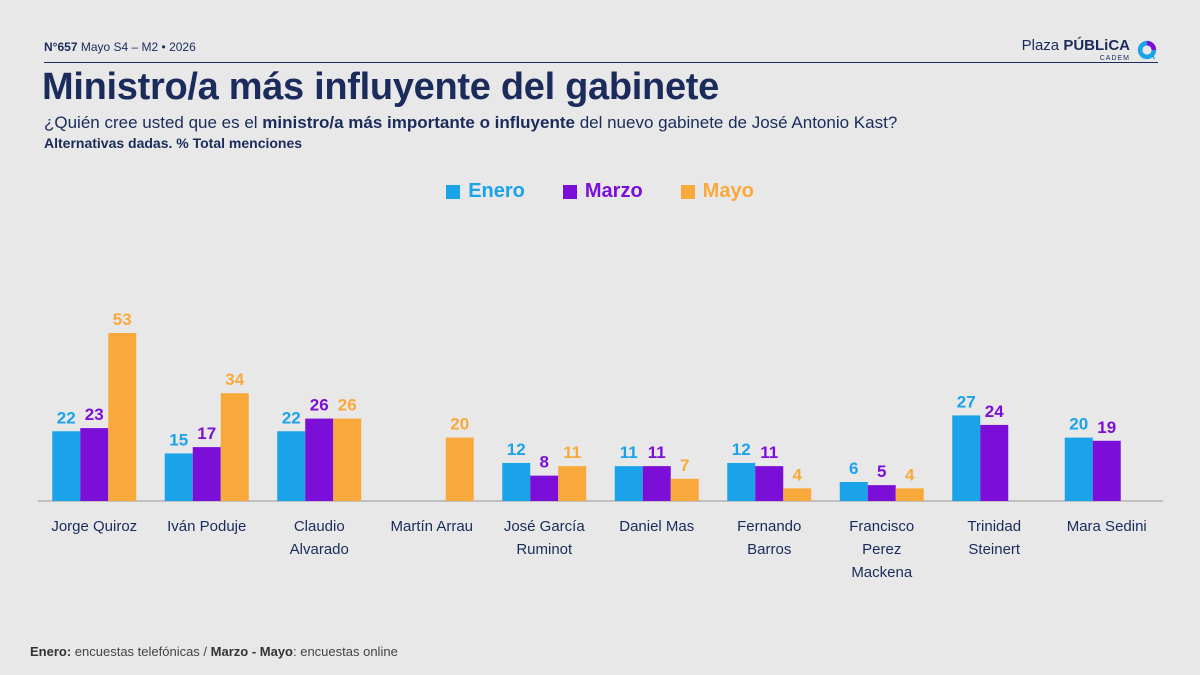  What do you see at coordinates (1040, 45) in the screenshot?
I see `brand-plaza: Plaza` at bounding box center [1040, 45].